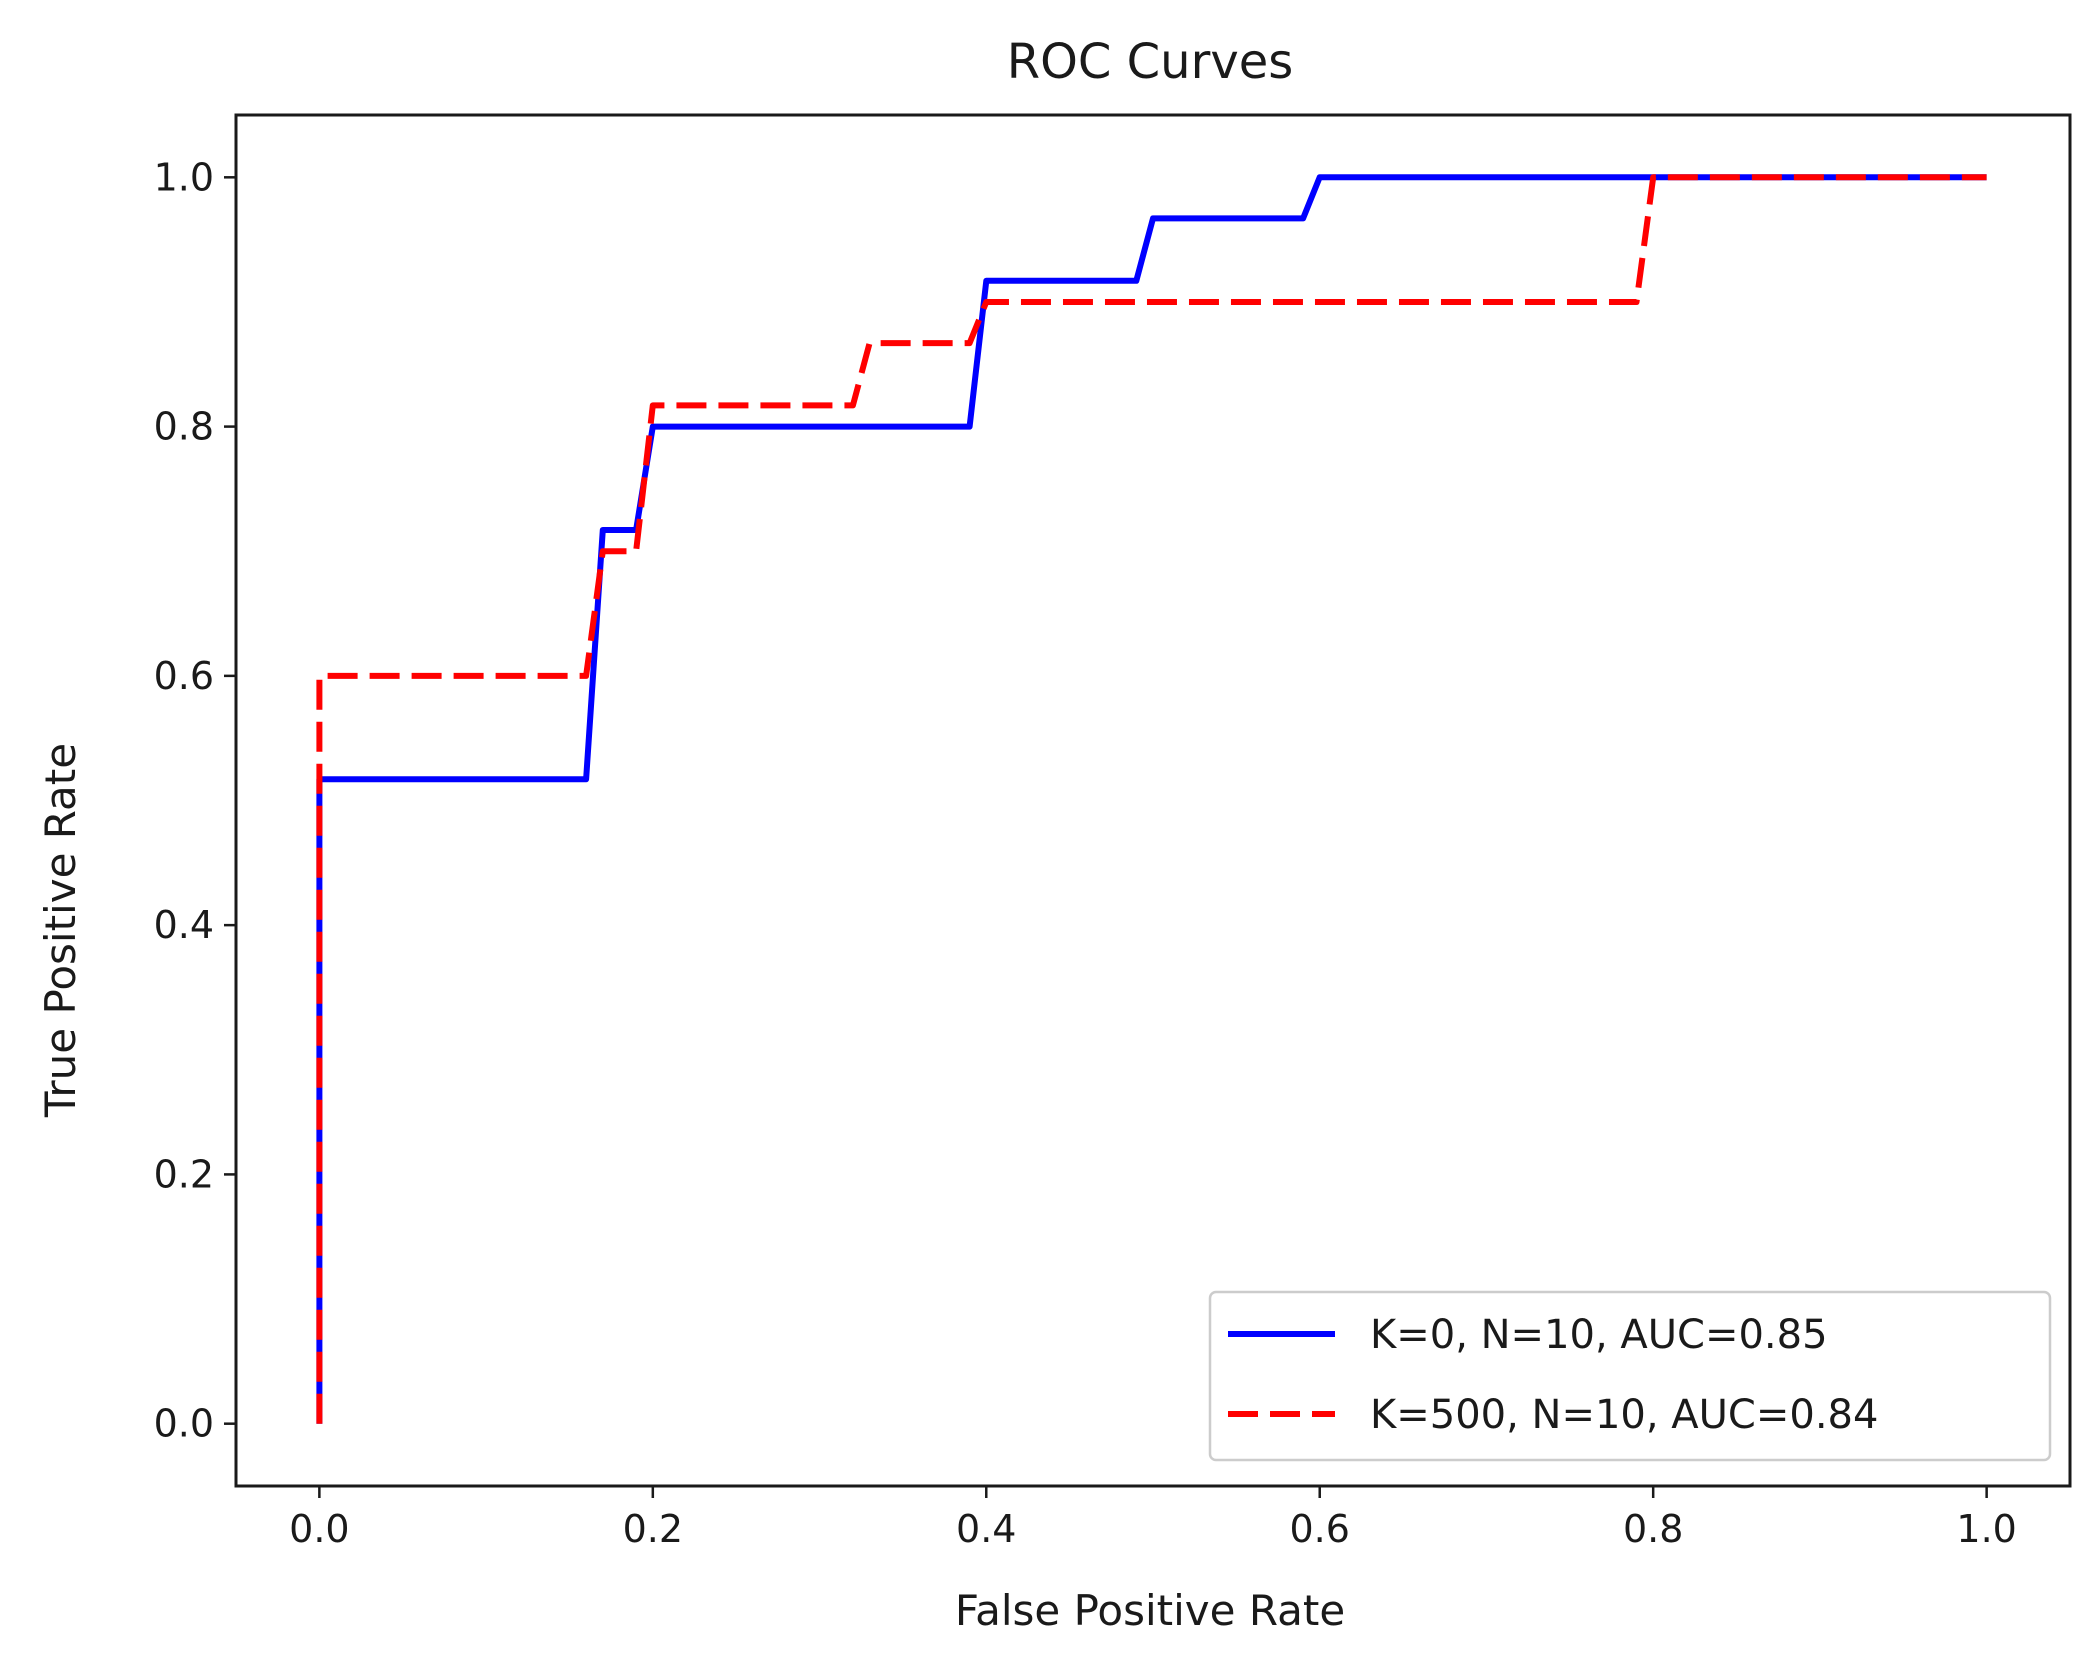  What do you see at coordinates (653, 1529) in the screenshot?
I see `x-tick-label: 0.2` at bounding box center [653, 1529].